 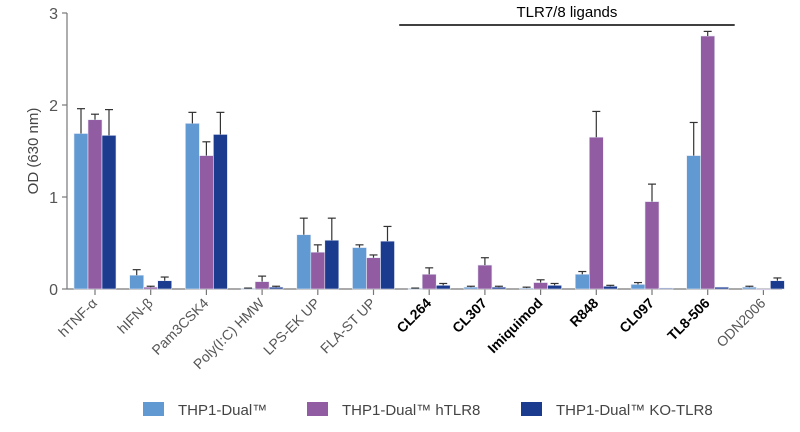 I want to click on legend-item: THP1-Dual™ KO-TLR8, so click(x=617, y=410).